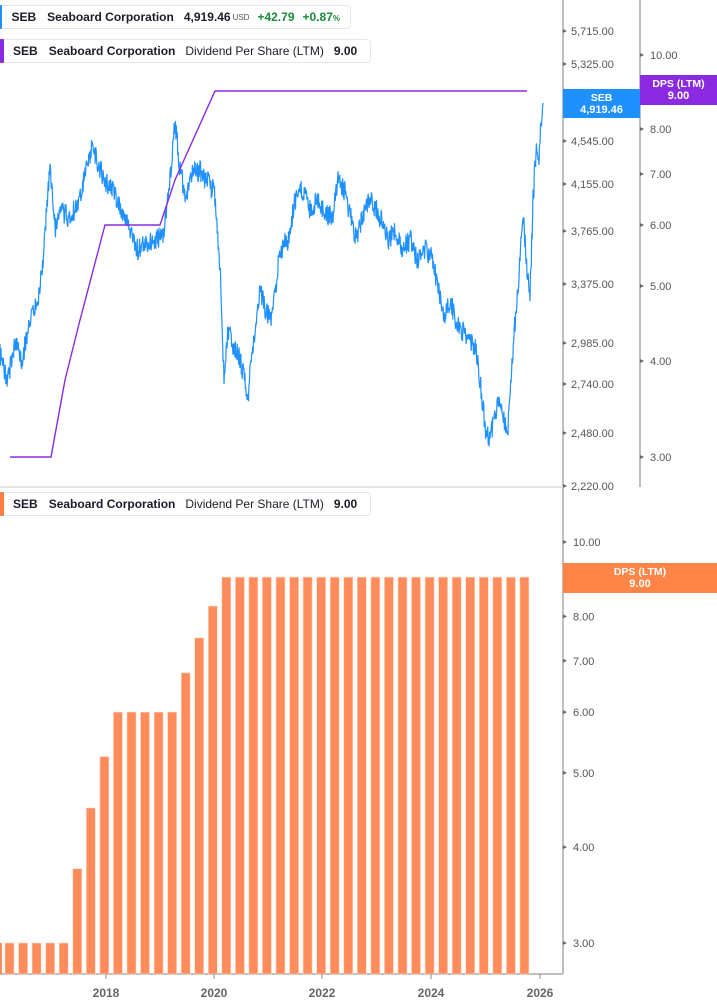 The width and height of the screenshot is (717, 1005). I want to click on legend-change: +42.79, so click(276, 17).